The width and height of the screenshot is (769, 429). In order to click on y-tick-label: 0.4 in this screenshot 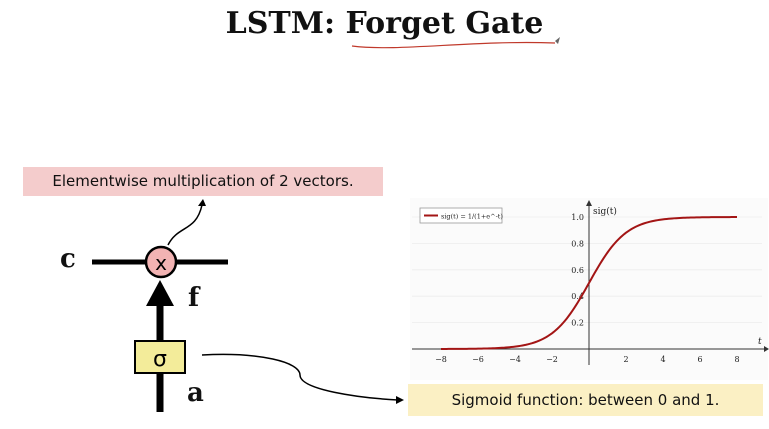, I will do `click(577, 296)`.